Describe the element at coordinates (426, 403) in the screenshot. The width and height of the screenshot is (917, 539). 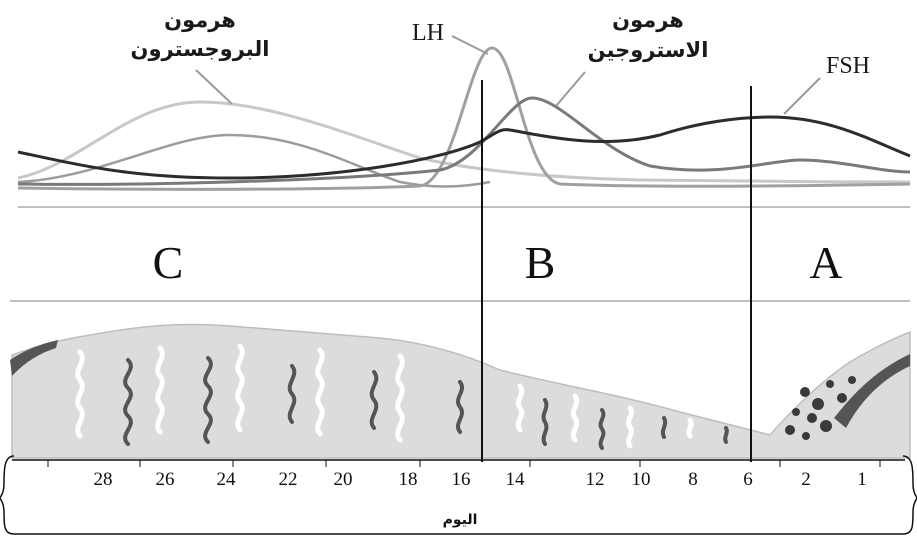
I see `spiral-arteries` at that location.